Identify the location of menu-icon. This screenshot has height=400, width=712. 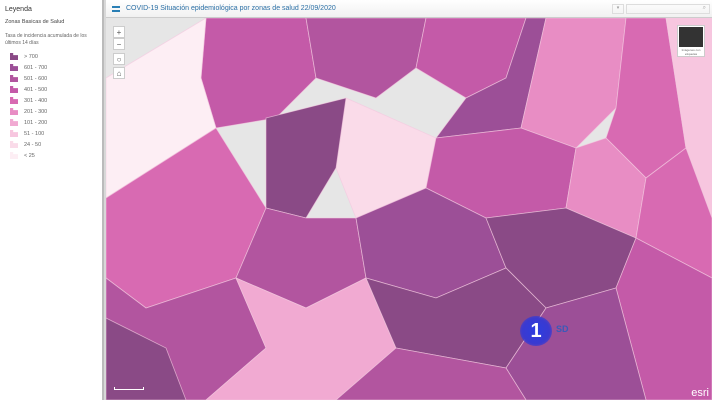
(116, 8).